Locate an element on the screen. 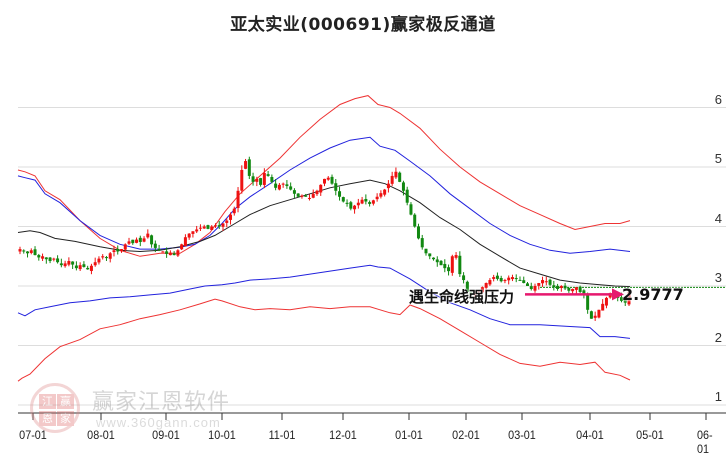 This screenshot has height=456, width=726. x-tick-label: 04-01 is located at coordinates (590, 435).